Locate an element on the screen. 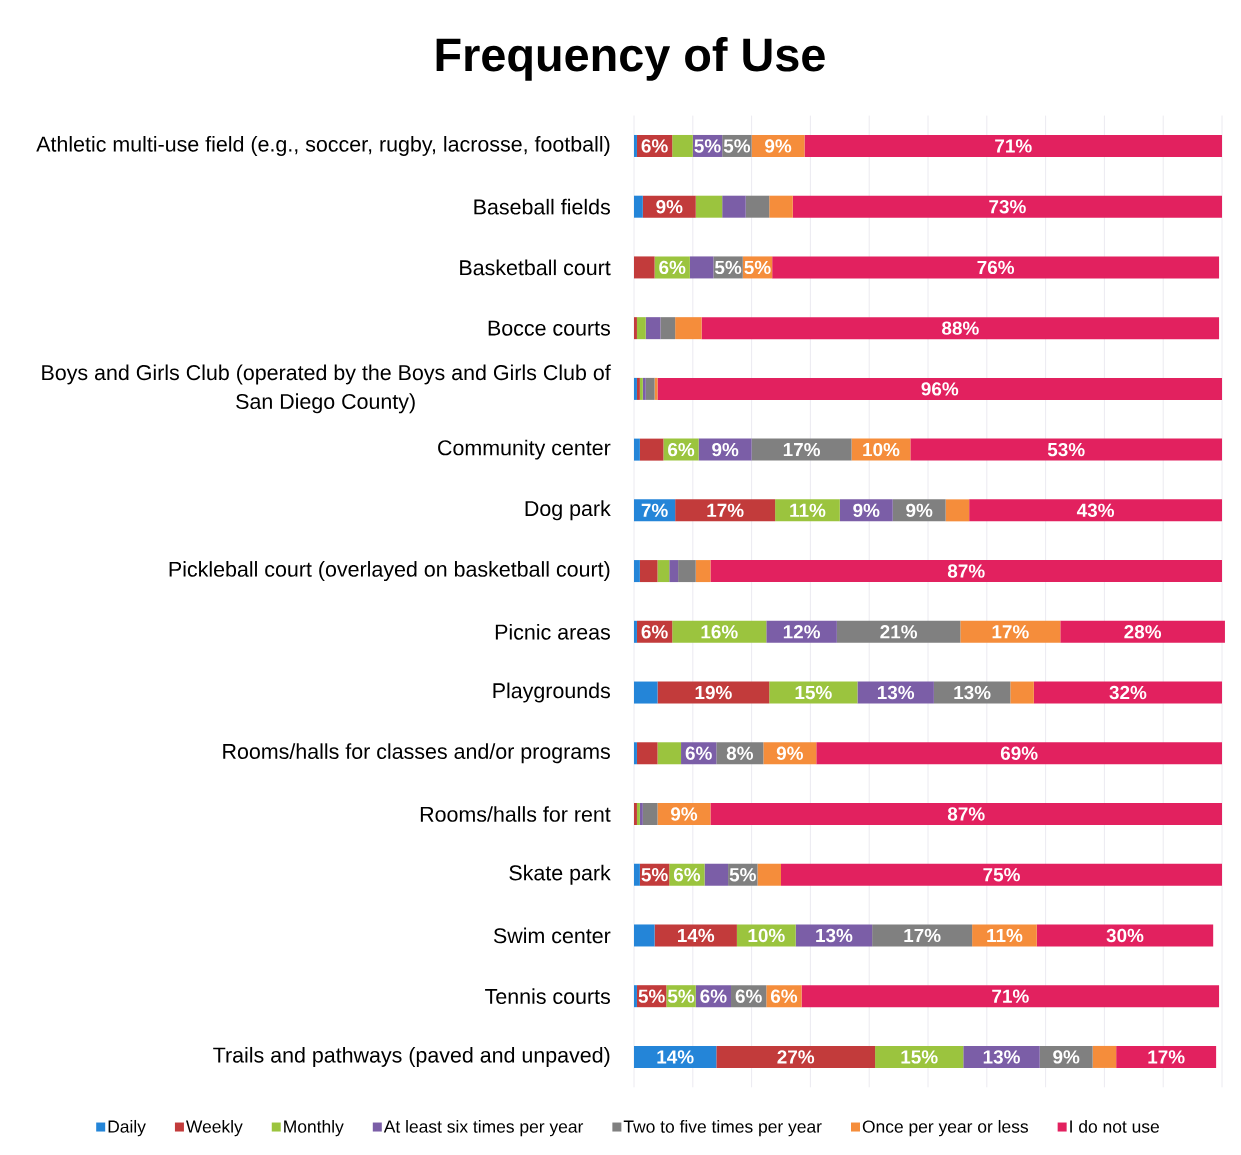 This screenshot has height=1155, width=1241. data-label: 16% is located at coordinates (719, 632).